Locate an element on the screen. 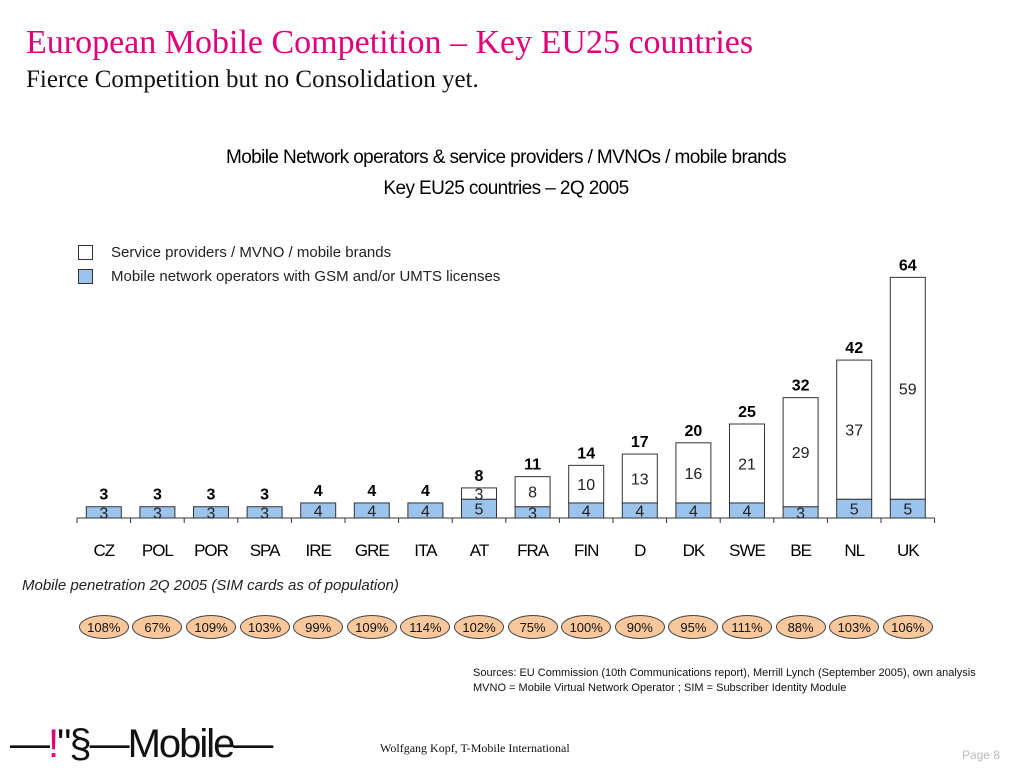  penetration-value: 111% is located at coordinates (747, 627).